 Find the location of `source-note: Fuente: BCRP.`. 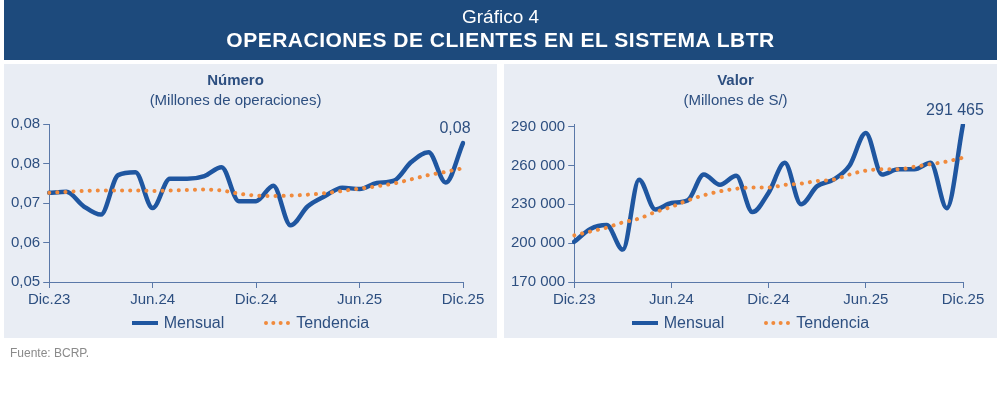

source-note: Fuente: BCRP. is located at coordinates (50, 353).